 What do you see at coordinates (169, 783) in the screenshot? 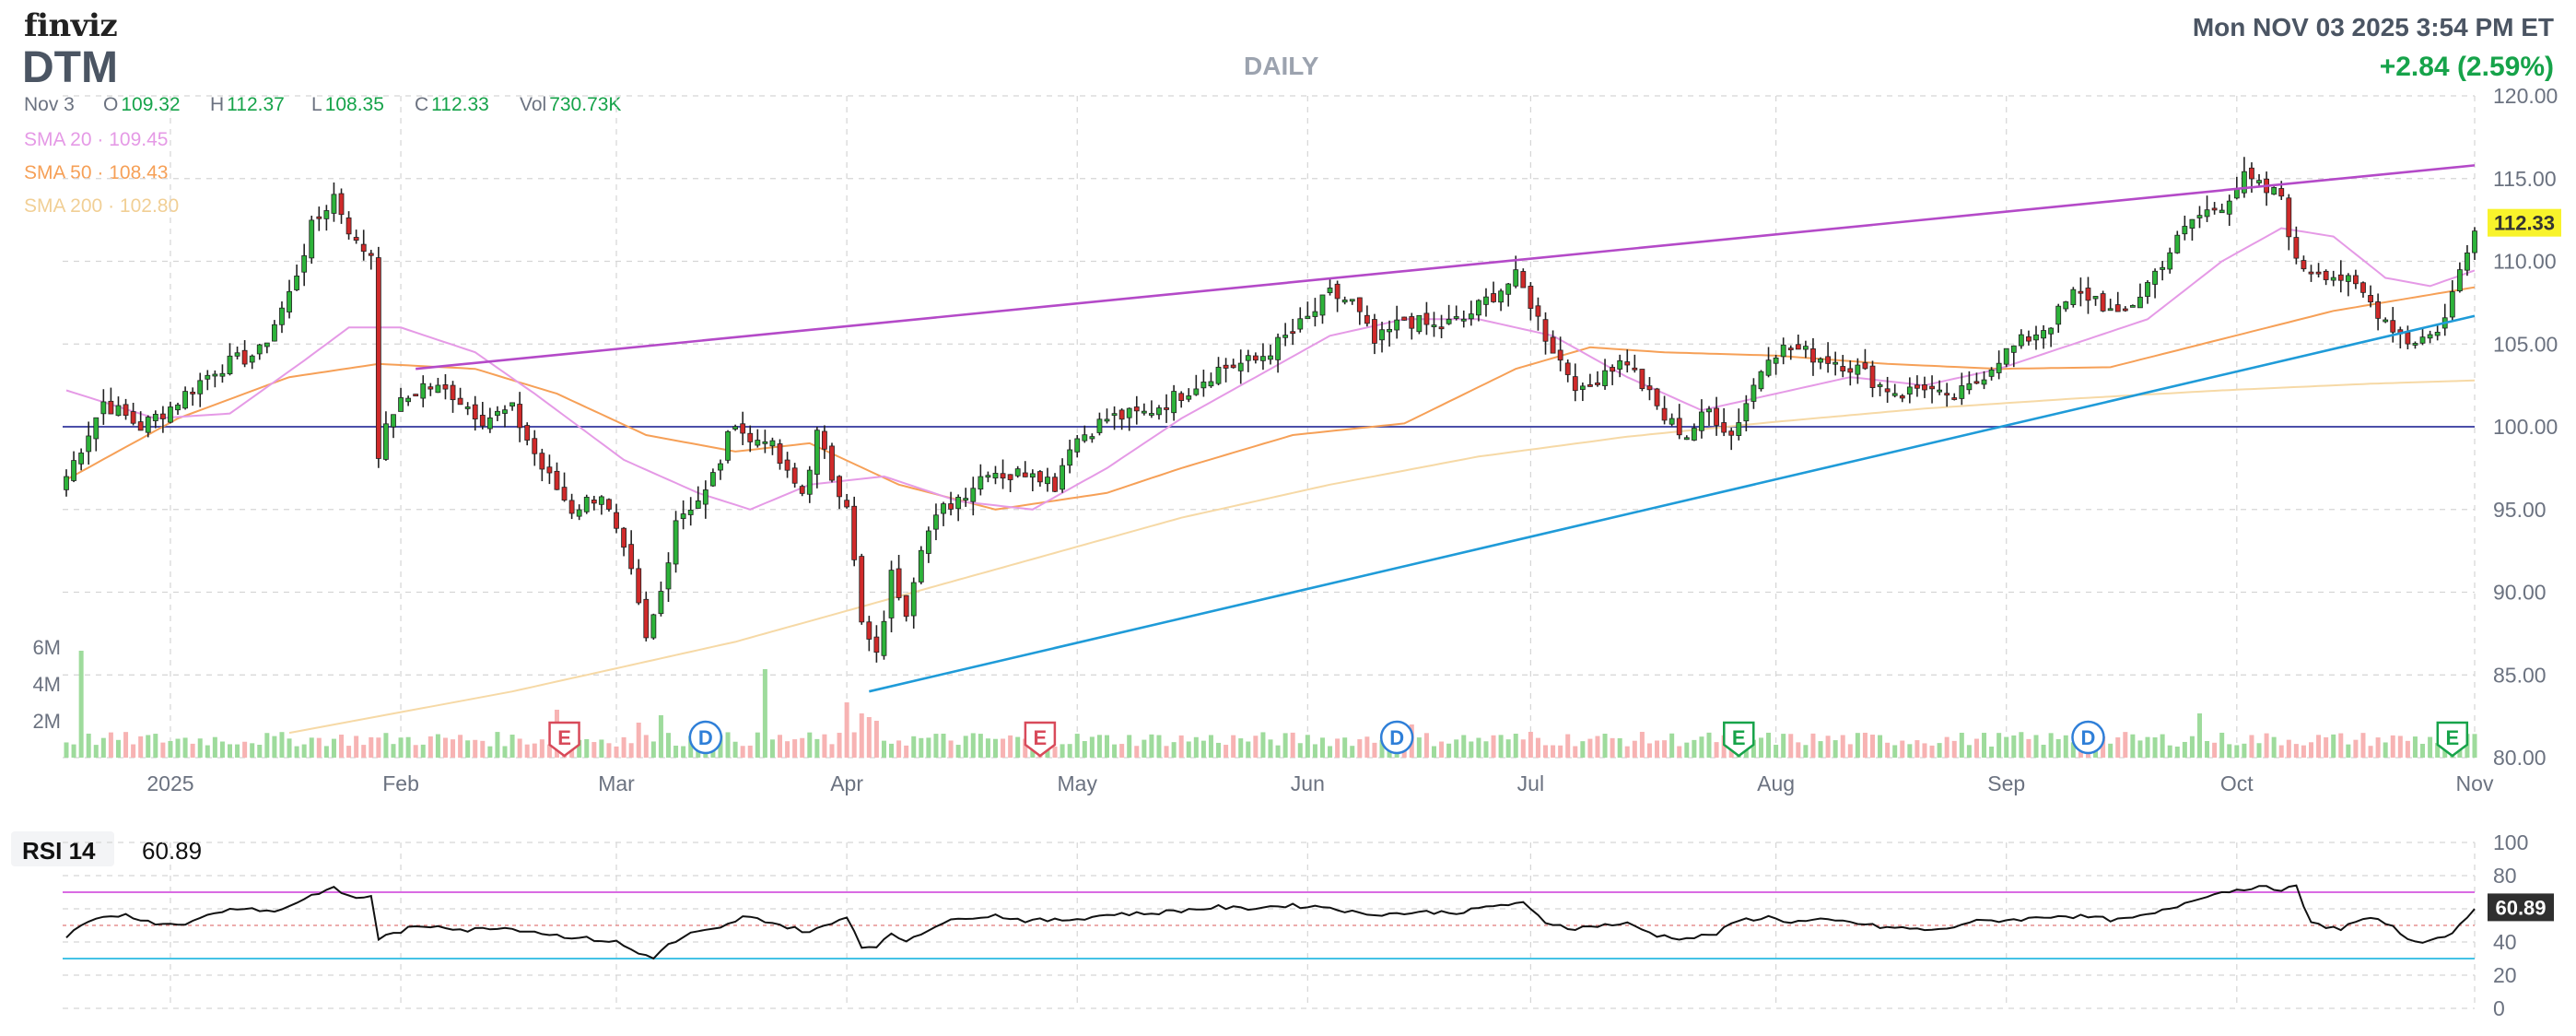
I see `date-tick: 2025` at bounding box center [169, 783].